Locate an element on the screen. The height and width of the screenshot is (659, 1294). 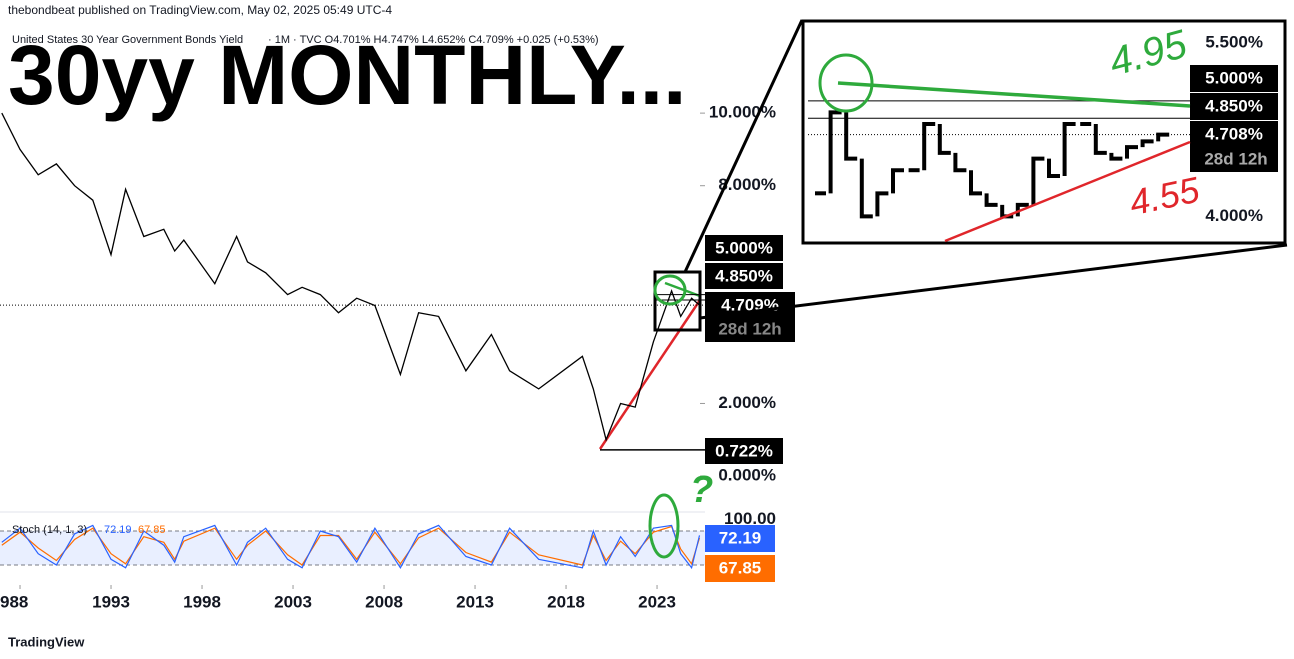
x-tick-label: 988 is located at coordinates (14, 601).